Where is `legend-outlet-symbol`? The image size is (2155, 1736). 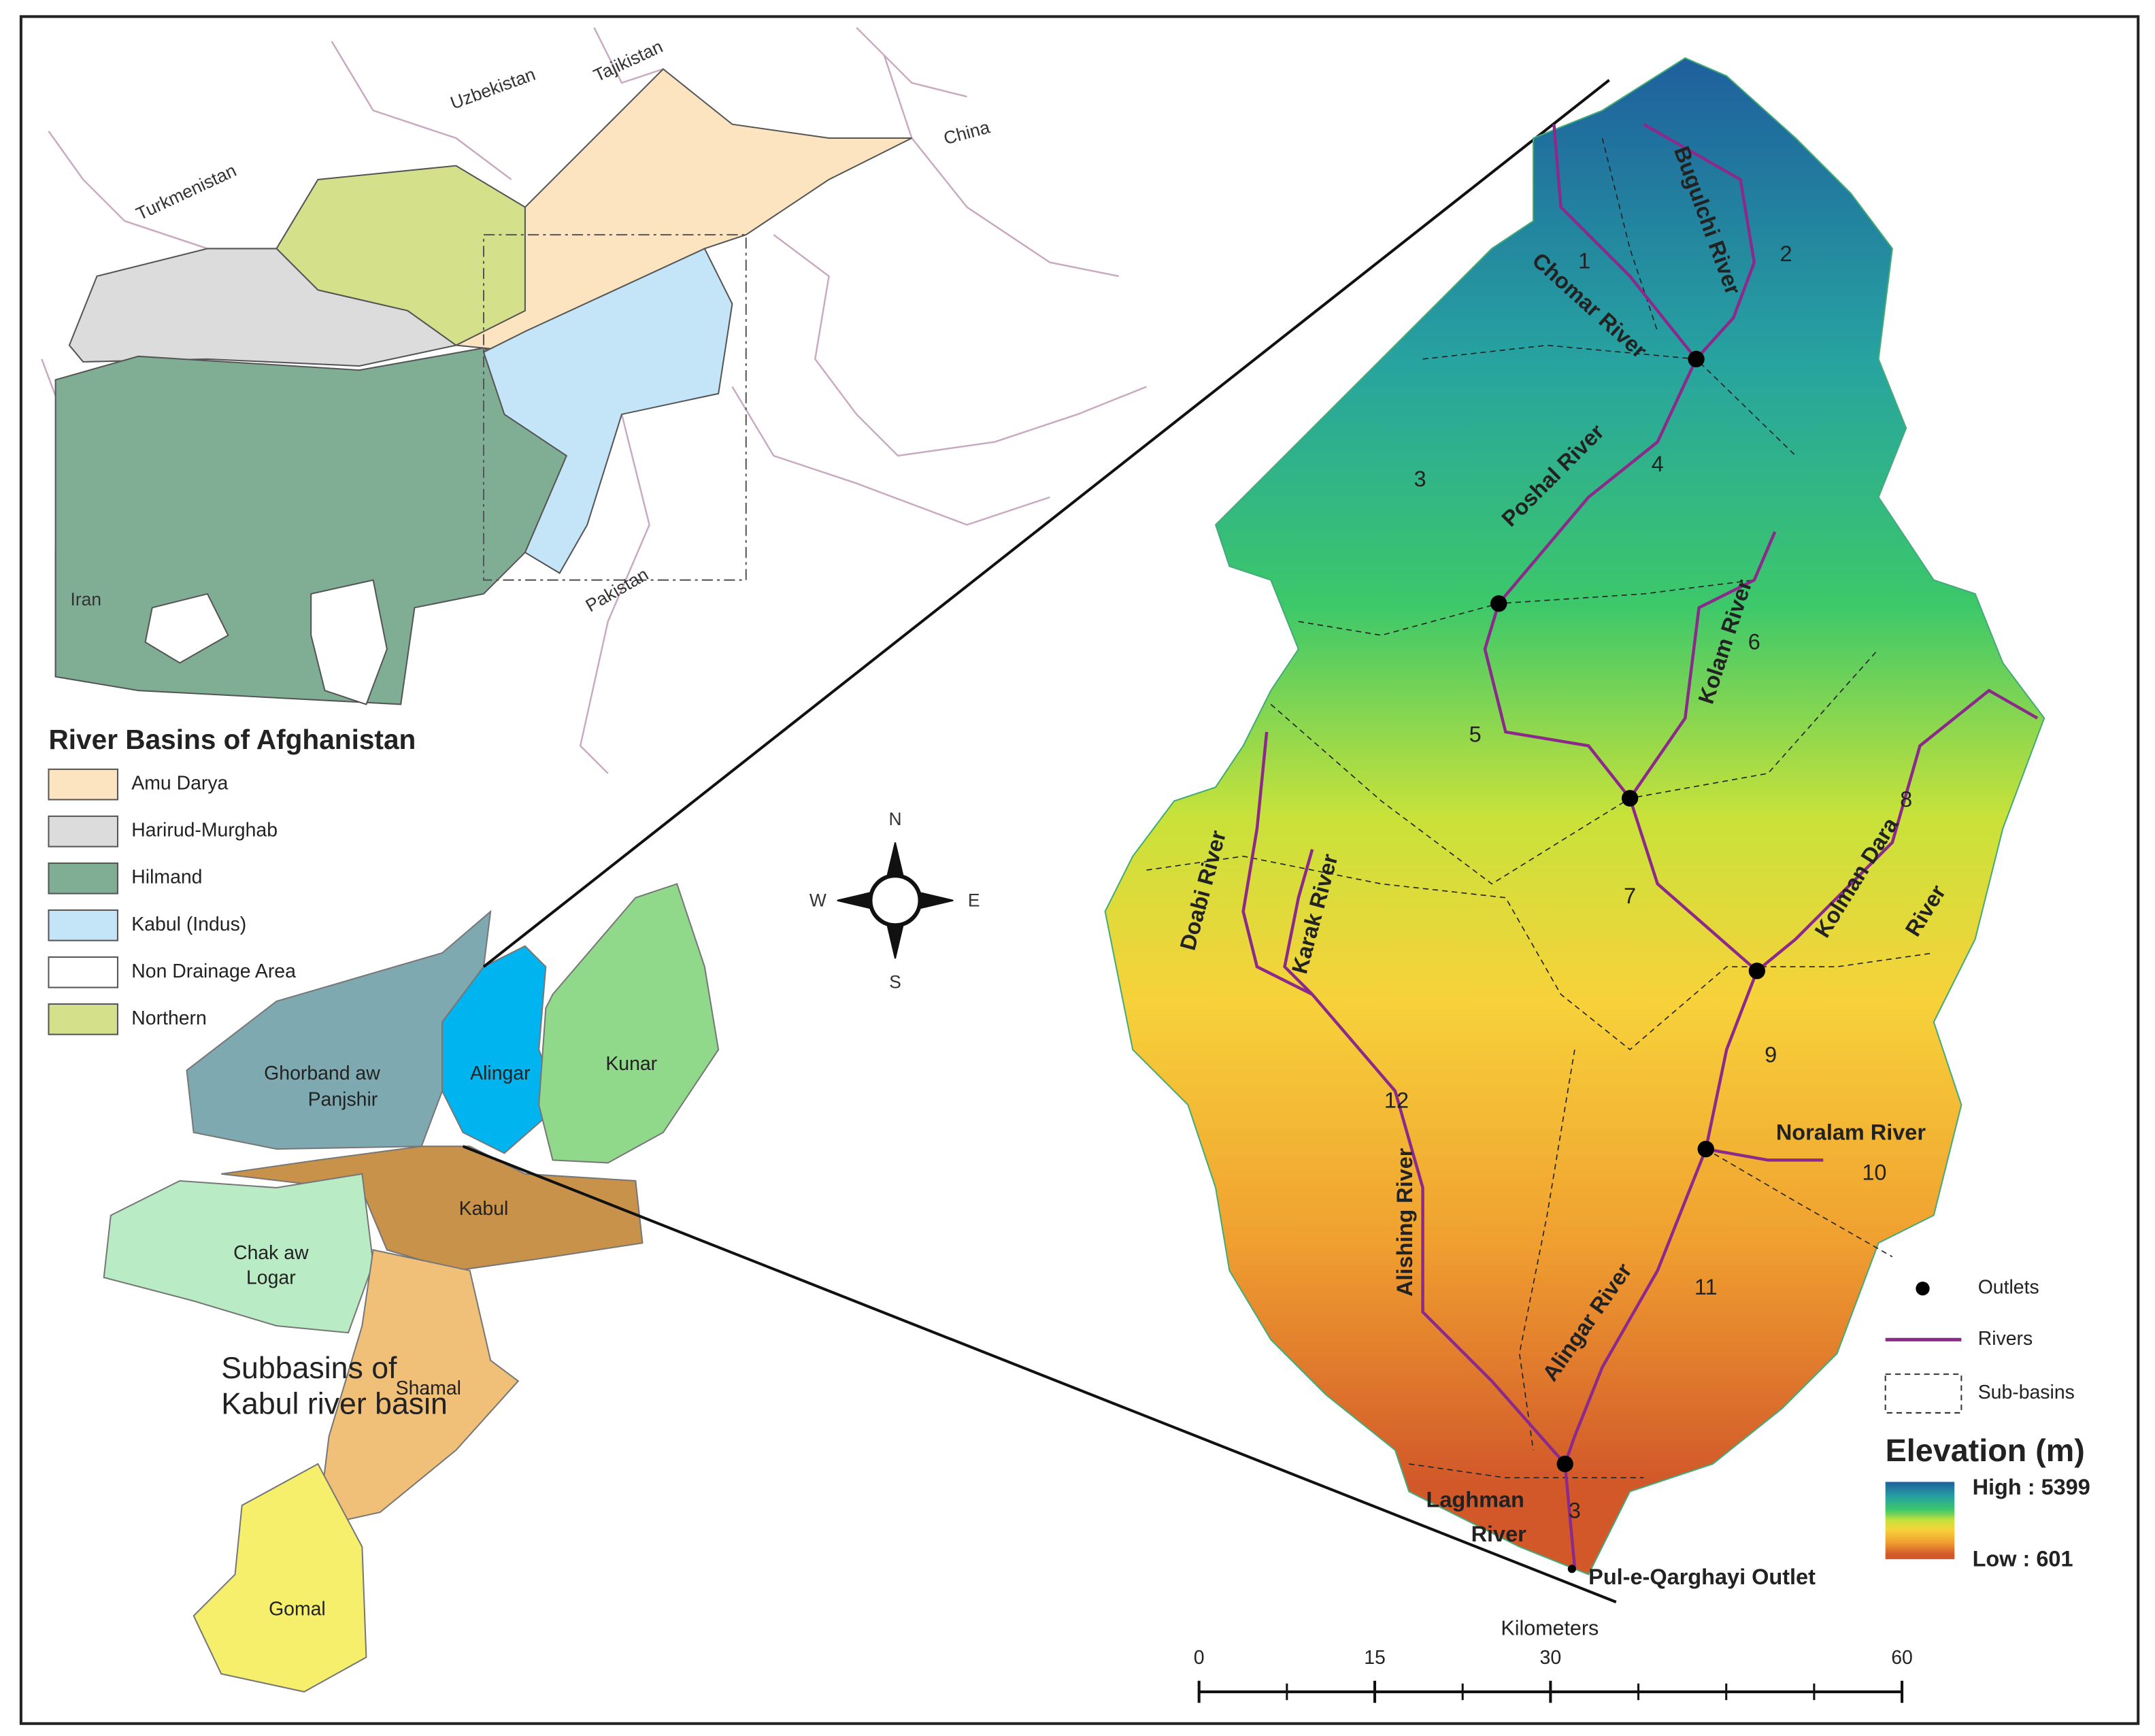 legend-outlet-symbol is located at coordinates (1923, 1289).